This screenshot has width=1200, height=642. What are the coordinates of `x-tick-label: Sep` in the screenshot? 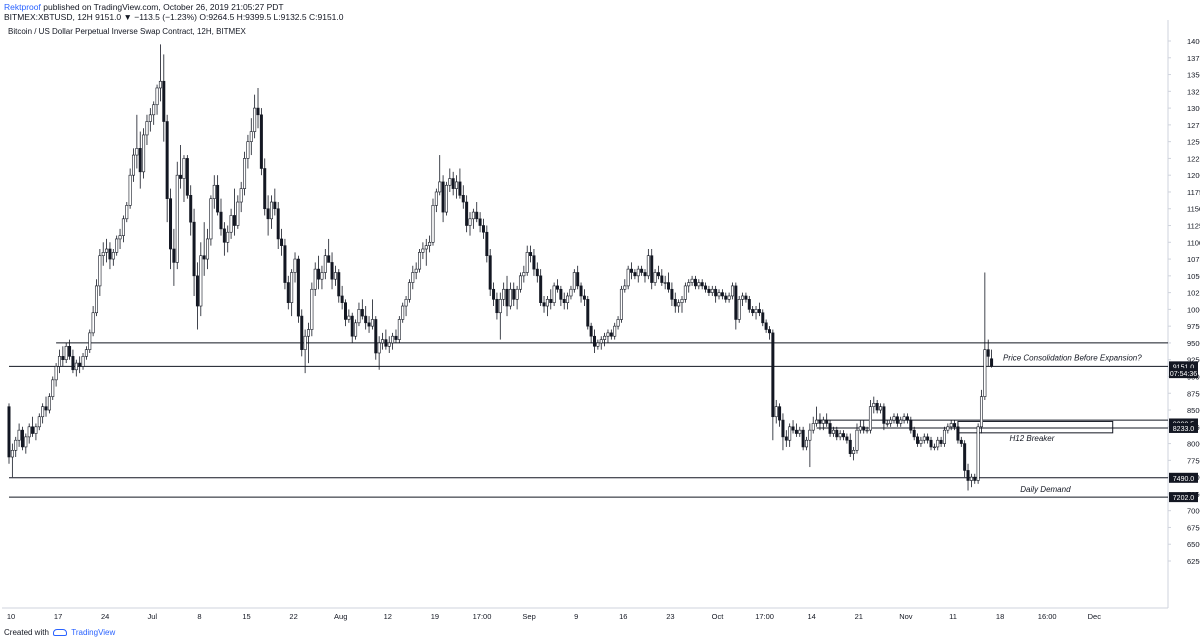 It's located at (528, 616).